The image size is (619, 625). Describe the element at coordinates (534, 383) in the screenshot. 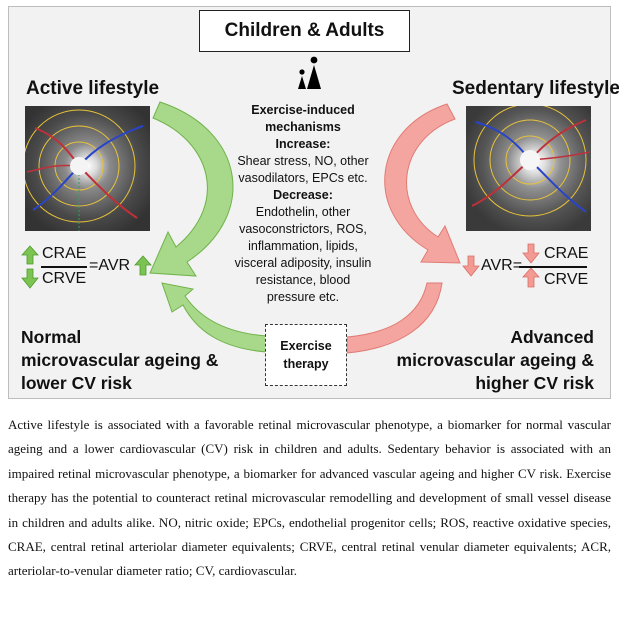

I see `right-outcome-line-3: higher CV risk` at that location.